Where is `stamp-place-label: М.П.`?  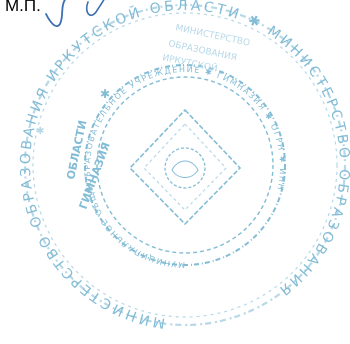 stamp-place-label: М.П. is located at coordinates (23, 7).